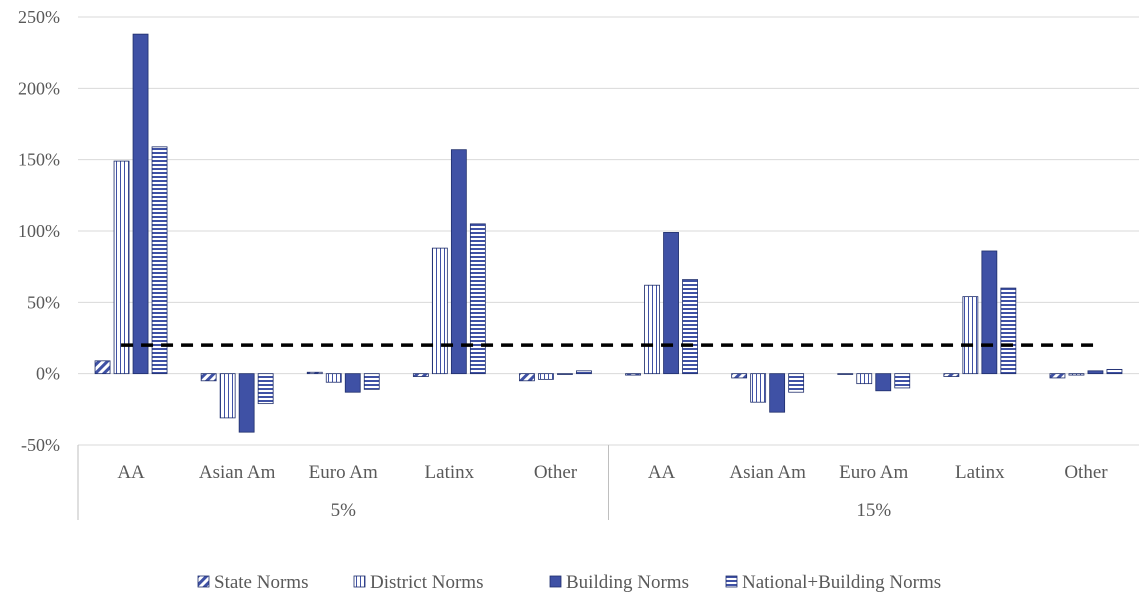 The image size is (1139, 600). Describe the element at coordinates (43, 302) in the screenshot. I see `y-tick-label: 50%` at that location.